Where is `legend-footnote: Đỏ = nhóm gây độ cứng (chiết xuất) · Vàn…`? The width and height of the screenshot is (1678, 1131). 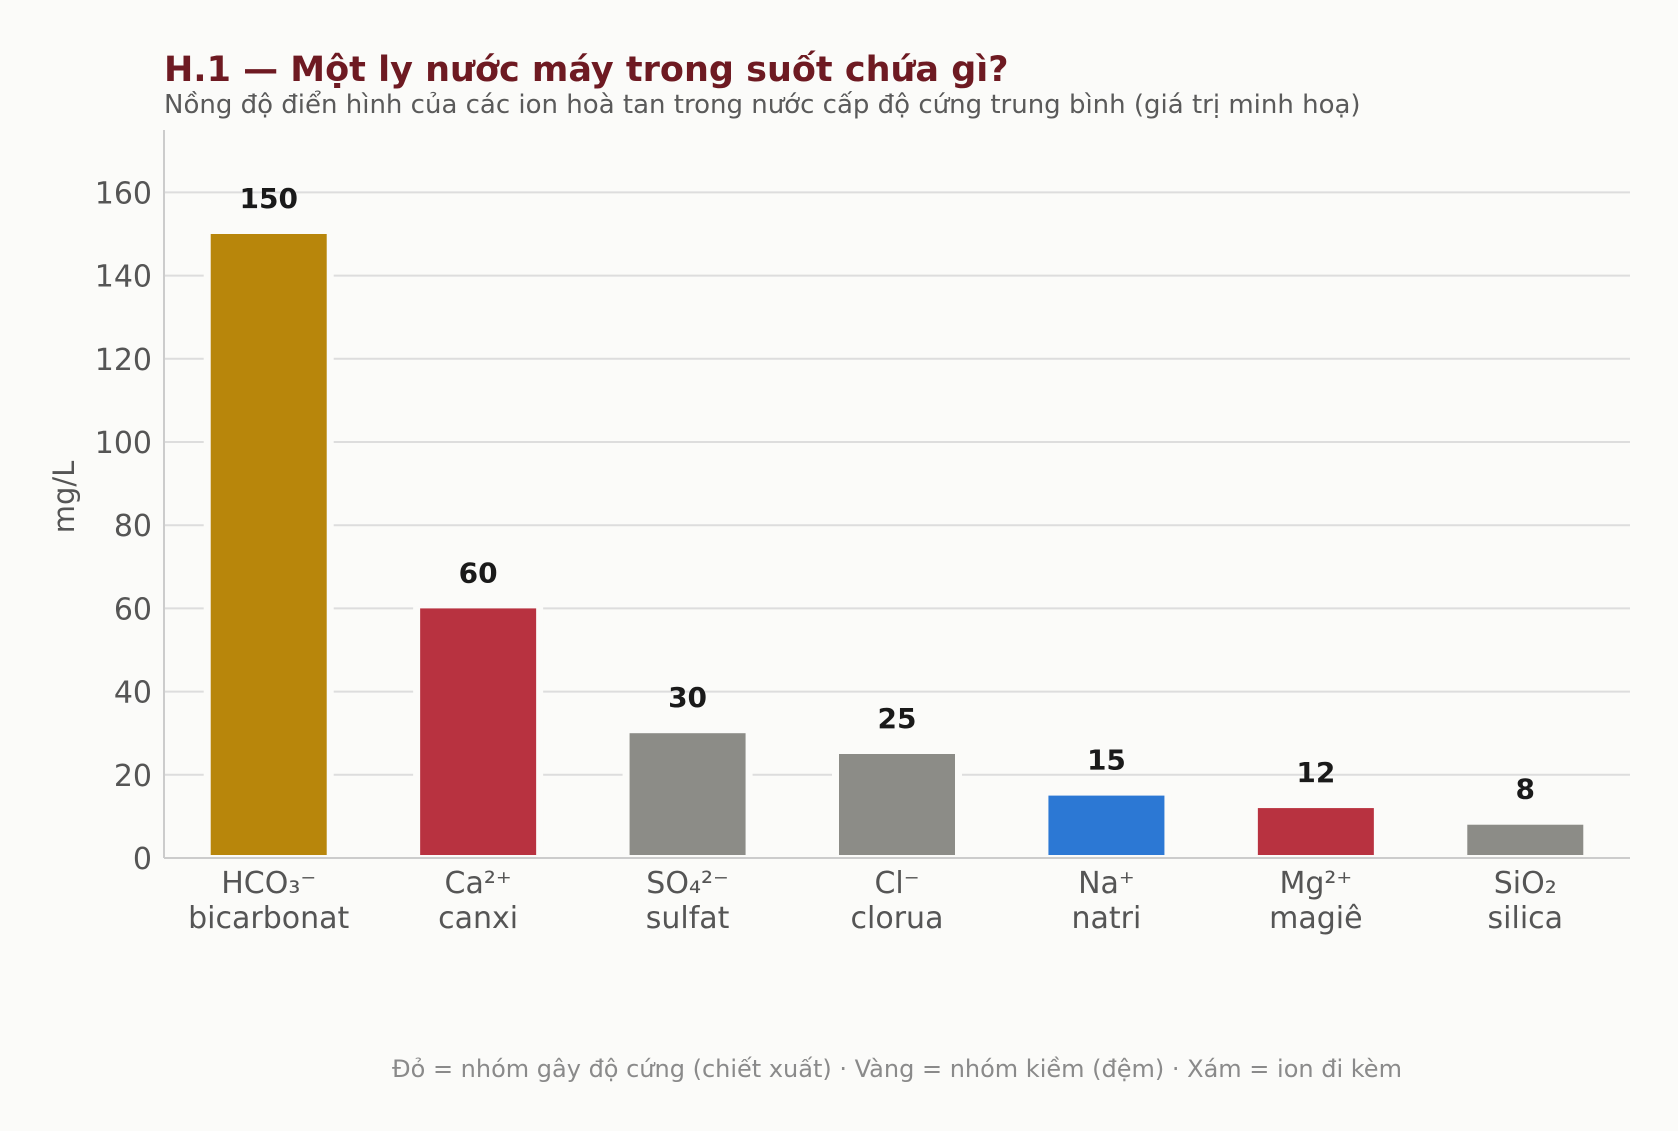
legend-footnote: Đỏ = nhóm gây độ cứng (chiết xuất) · Vàn… is located at coordinates (897, 1069).